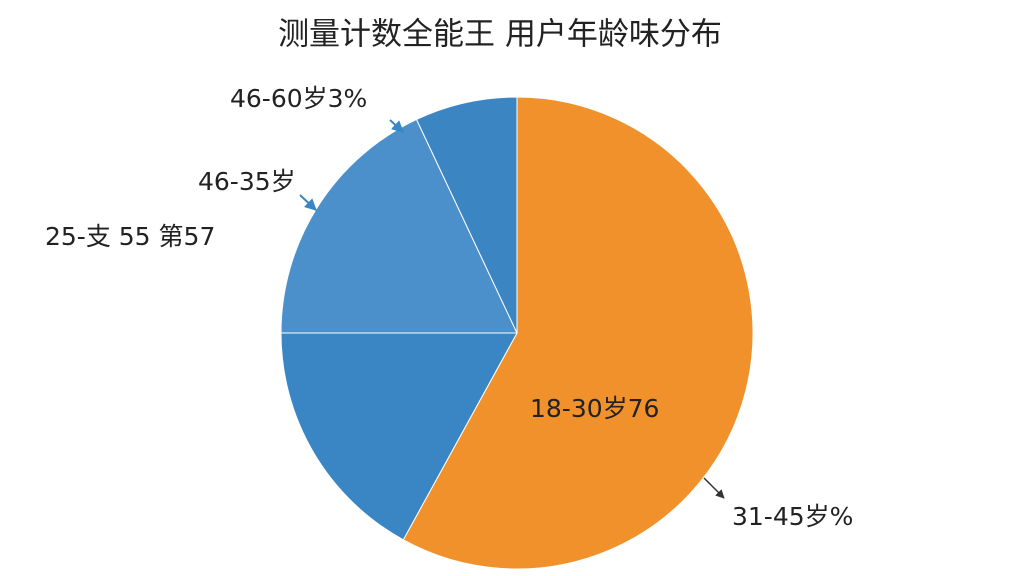 The image size is (1024, 576). I want to click on slice-label: 18-30岁76, so click(594, 408).